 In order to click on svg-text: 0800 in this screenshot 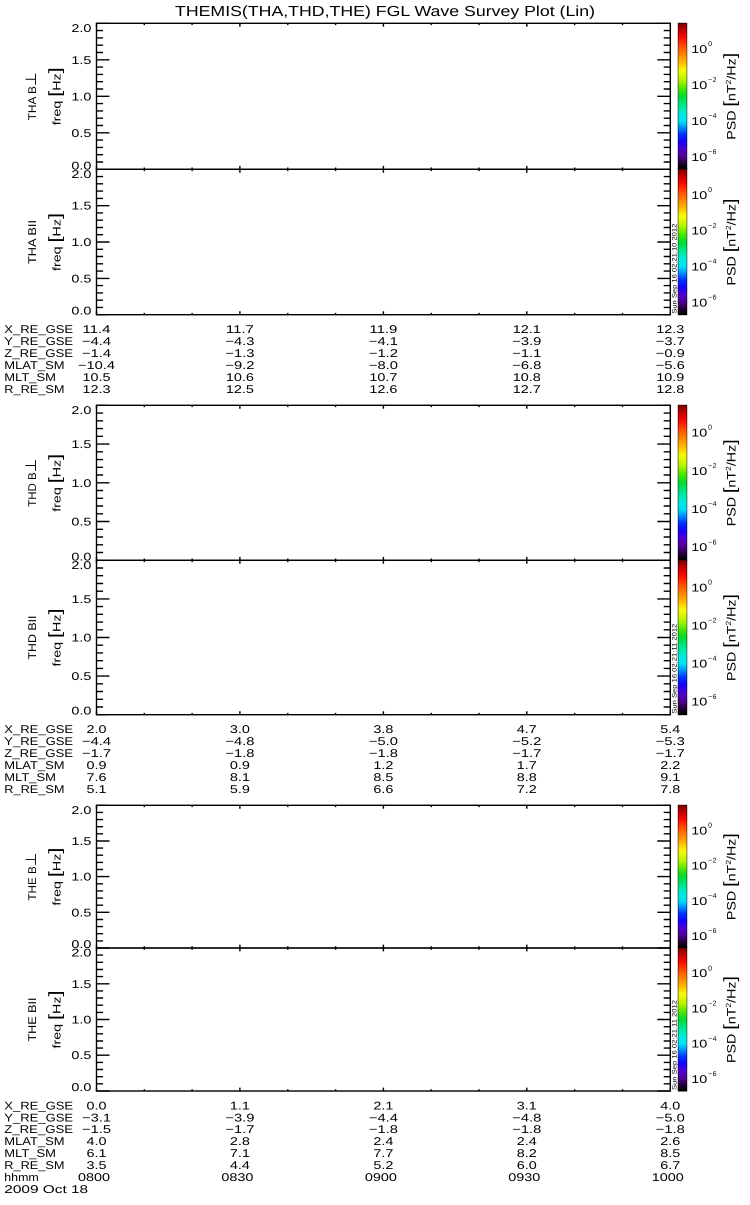, I will do `click(94, 1178)`.